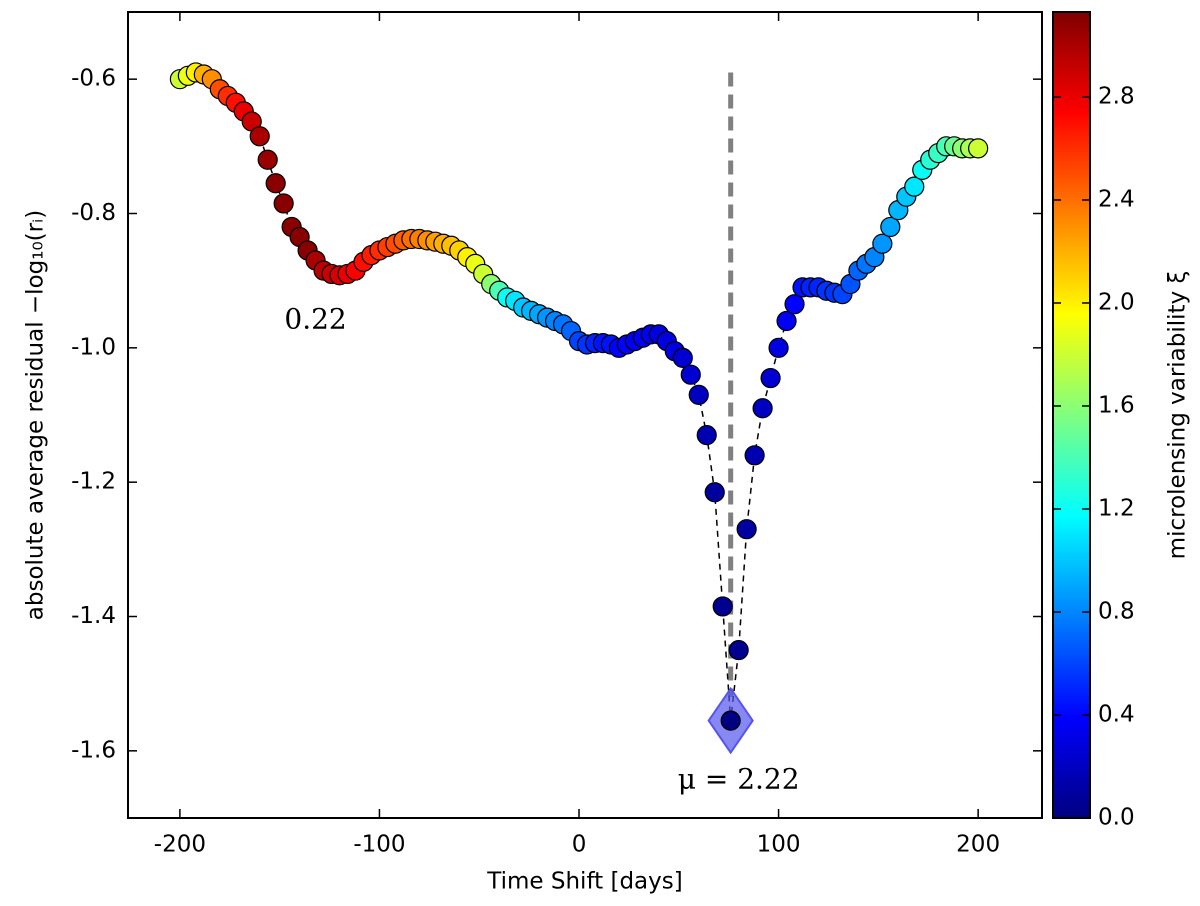 Image resolution: width=1200 pixels, height=906 pixels. What do you see at coordinates (1116, 508) in the screenshot?
I see `colorbar-tick-label: 1.2` at bounding box center [1116, 508].